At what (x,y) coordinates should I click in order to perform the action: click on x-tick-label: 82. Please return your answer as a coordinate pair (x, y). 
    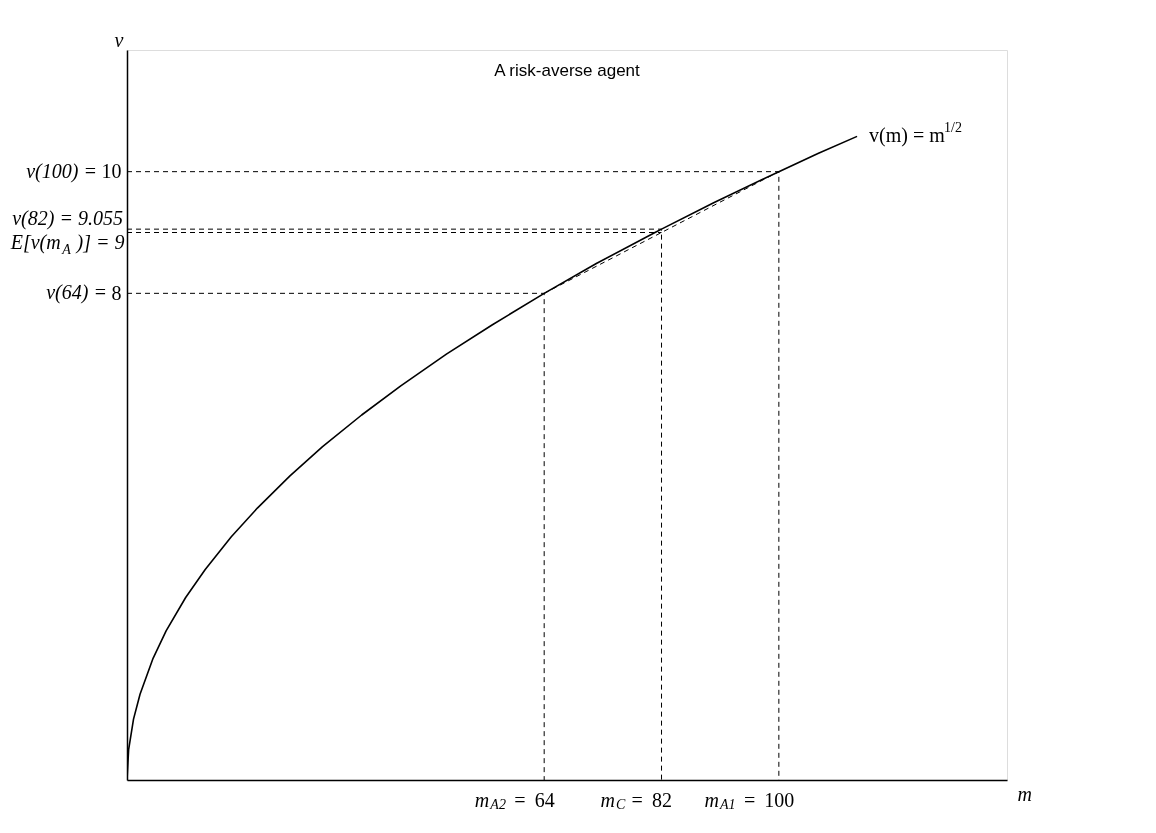
    Looking at the image, I should click on (662, 799).